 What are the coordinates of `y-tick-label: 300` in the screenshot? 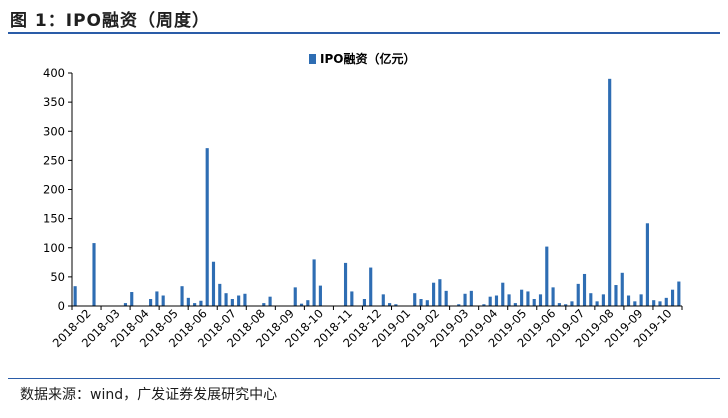 It's located at (54, 131).